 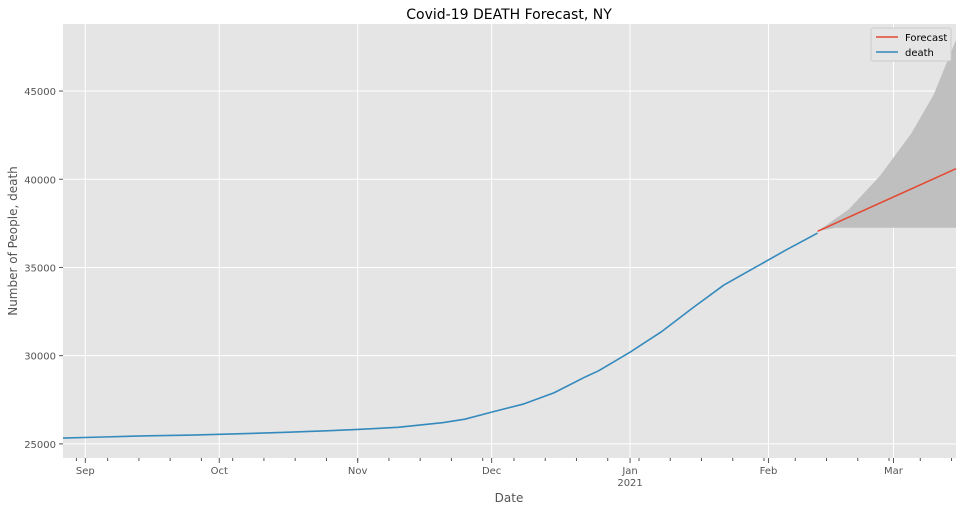 What do you see at coordinates (85, 471) in the screenshot?
I see `x-tick-label: Sep` at bounding box center [85, 471].